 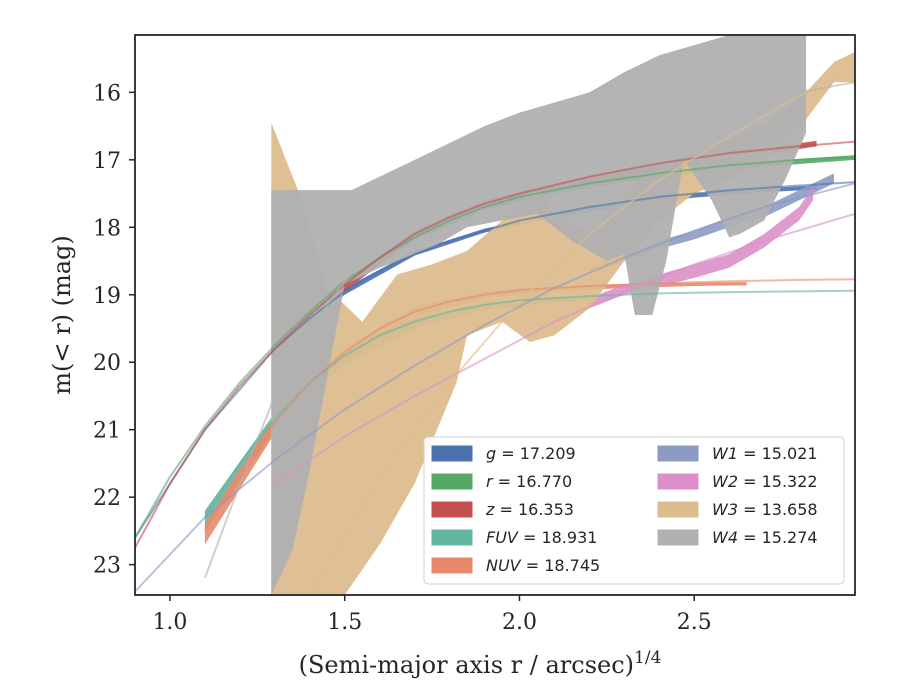 I want to click on legend-box, so click(x=634, y=510).